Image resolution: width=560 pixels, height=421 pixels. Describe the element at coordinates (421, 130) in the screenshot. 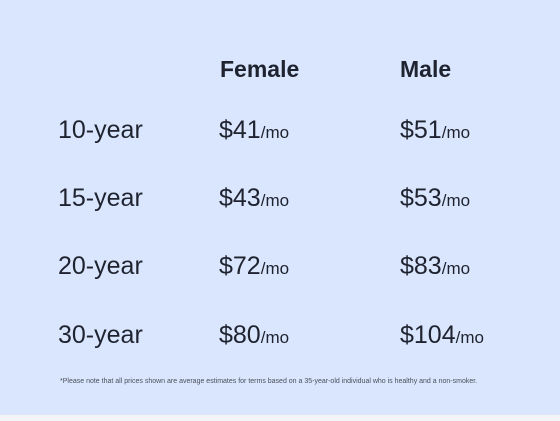

I see `male-price-amount: $51` at that location.